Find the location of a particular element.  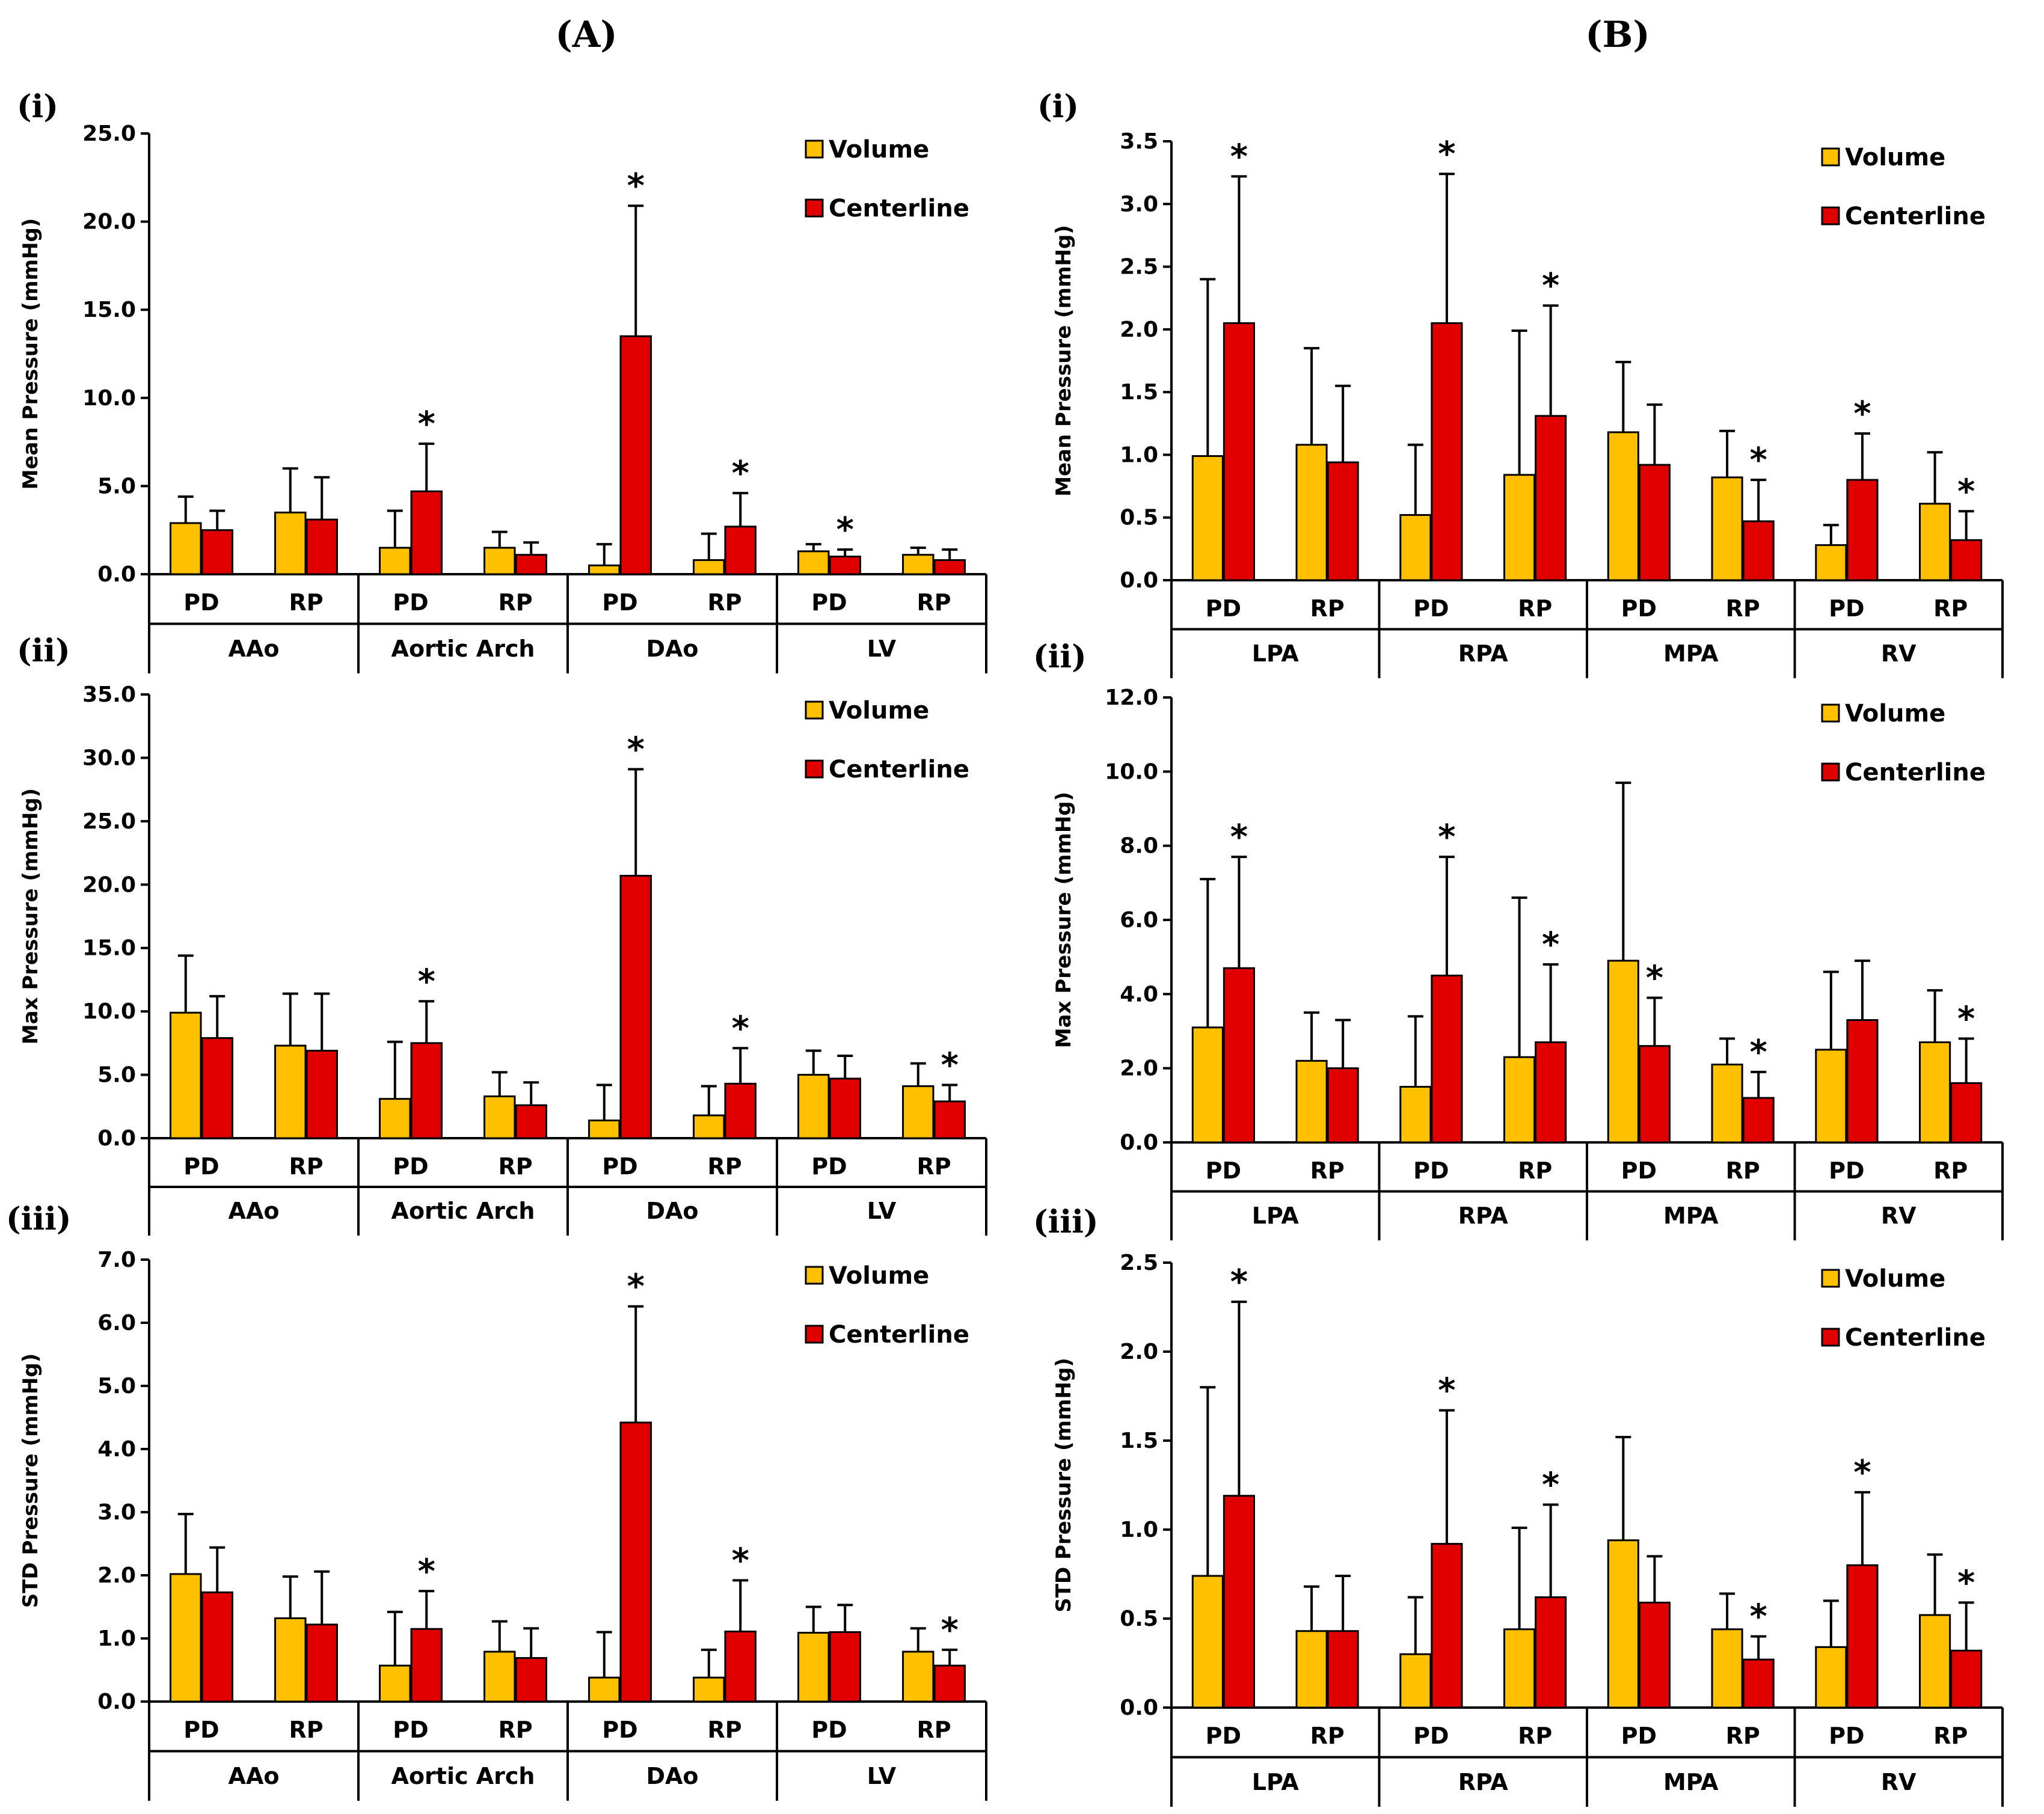

panel-label: (iii) is located at coordinates (38, 1219).